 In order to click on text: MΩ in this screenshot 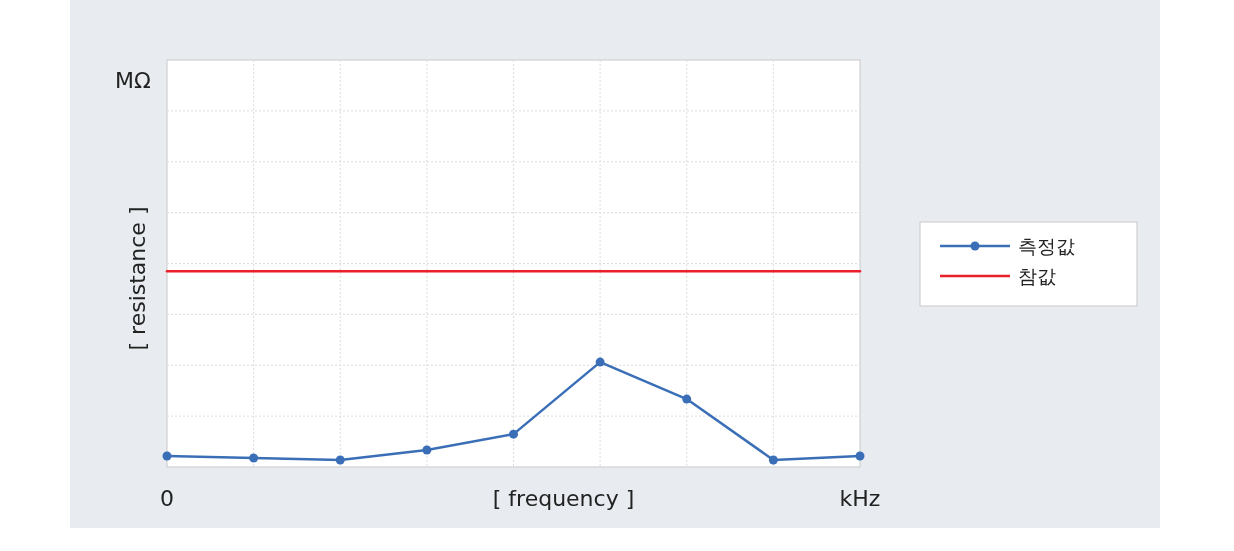, I will do `click(133, 80)`.